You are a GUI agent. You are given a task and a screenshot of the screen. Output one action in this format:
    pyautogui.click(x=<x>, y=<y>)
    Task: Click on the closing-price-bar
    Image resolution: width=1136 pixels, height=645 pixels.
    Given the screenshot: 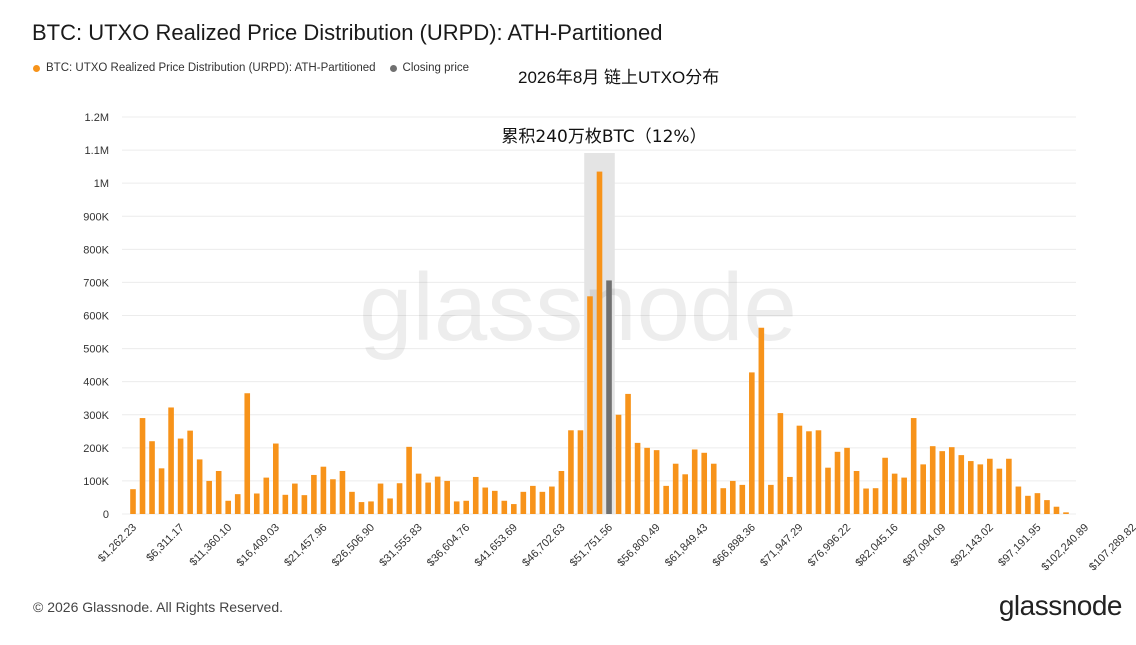 What is the action you would take?
    pyautogui.click(x=609, y=397)
    